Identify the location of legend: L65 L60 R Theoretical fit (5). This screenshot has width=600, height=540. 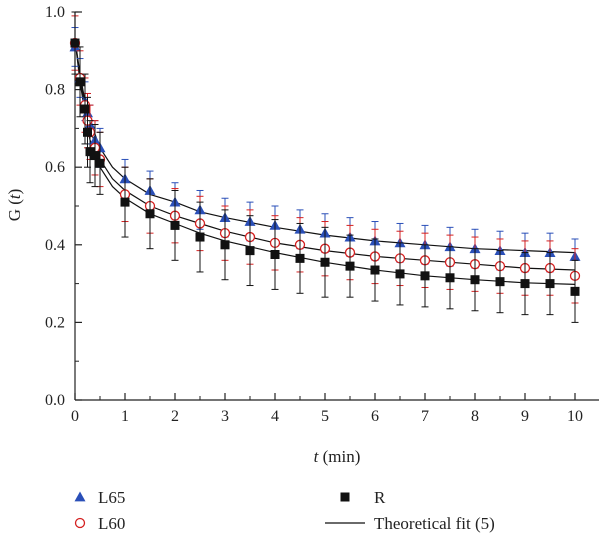
(284, 510).